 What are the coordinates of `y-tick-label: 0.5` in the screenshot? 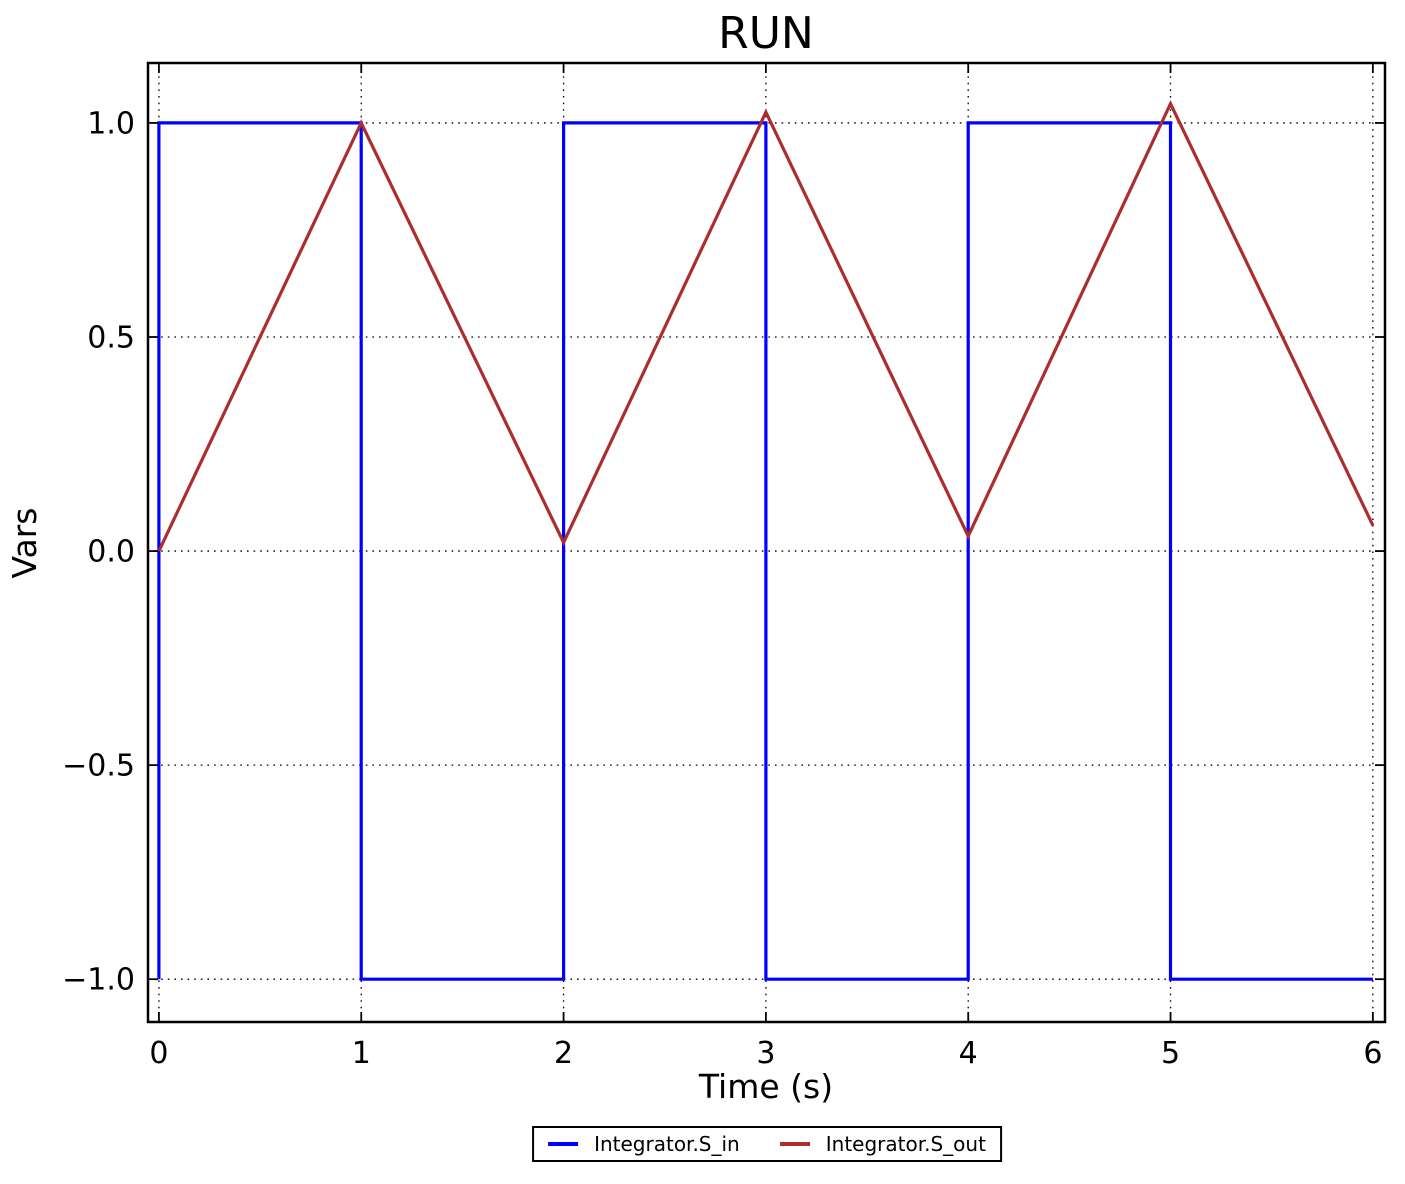 It's located at (111, 338).